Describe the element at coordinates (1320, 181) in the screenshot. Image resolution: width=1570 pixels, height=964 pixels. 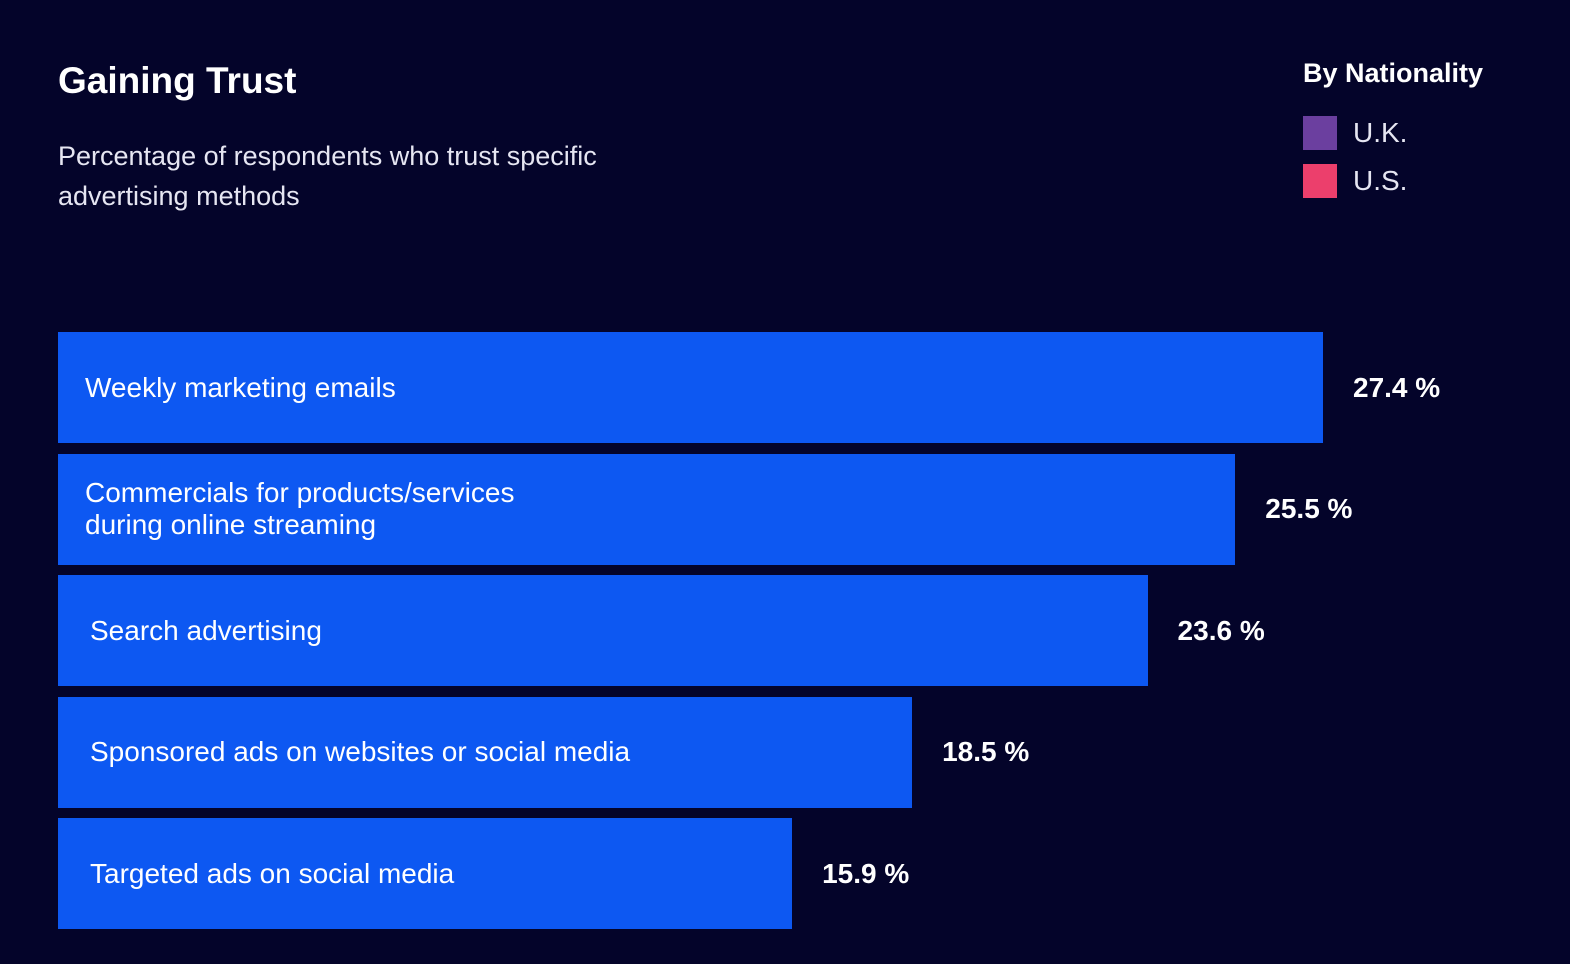
I see `legend-swatch-us` at that location.